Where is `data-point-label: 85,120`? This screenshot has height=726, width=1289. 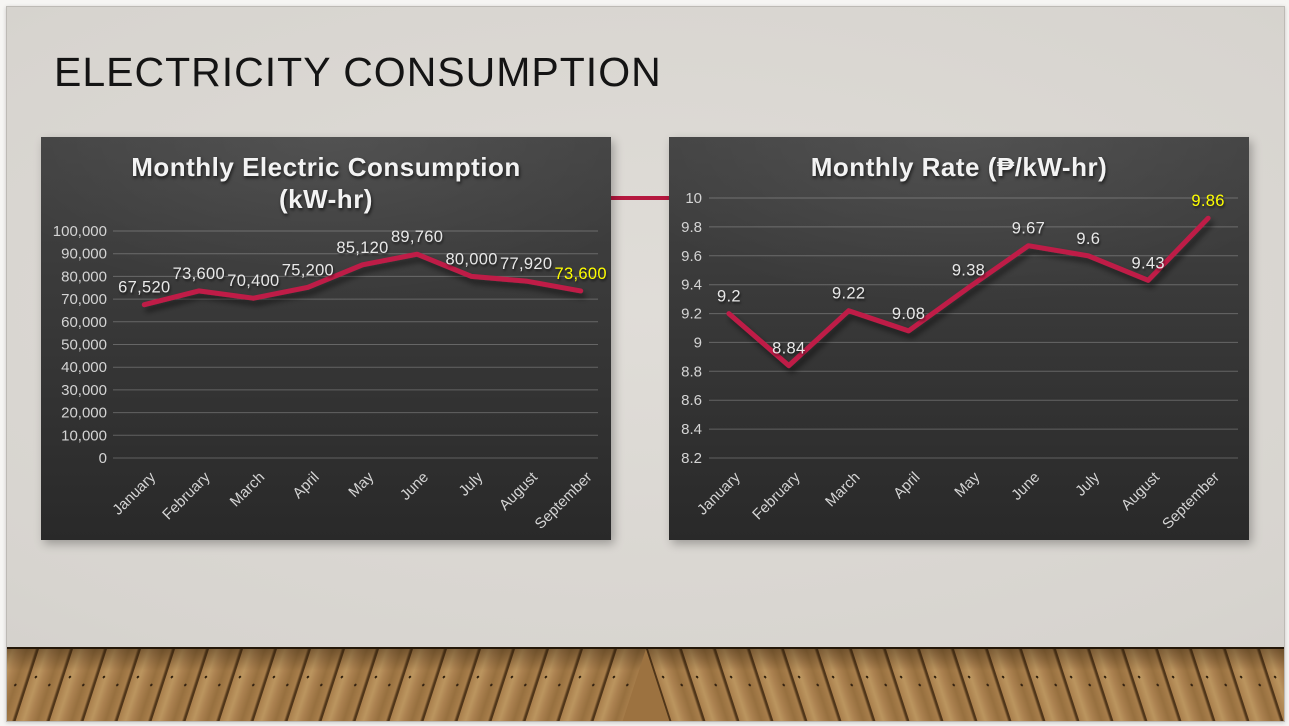
data-point-label: 85,120 is located at coordinates (362, 248).